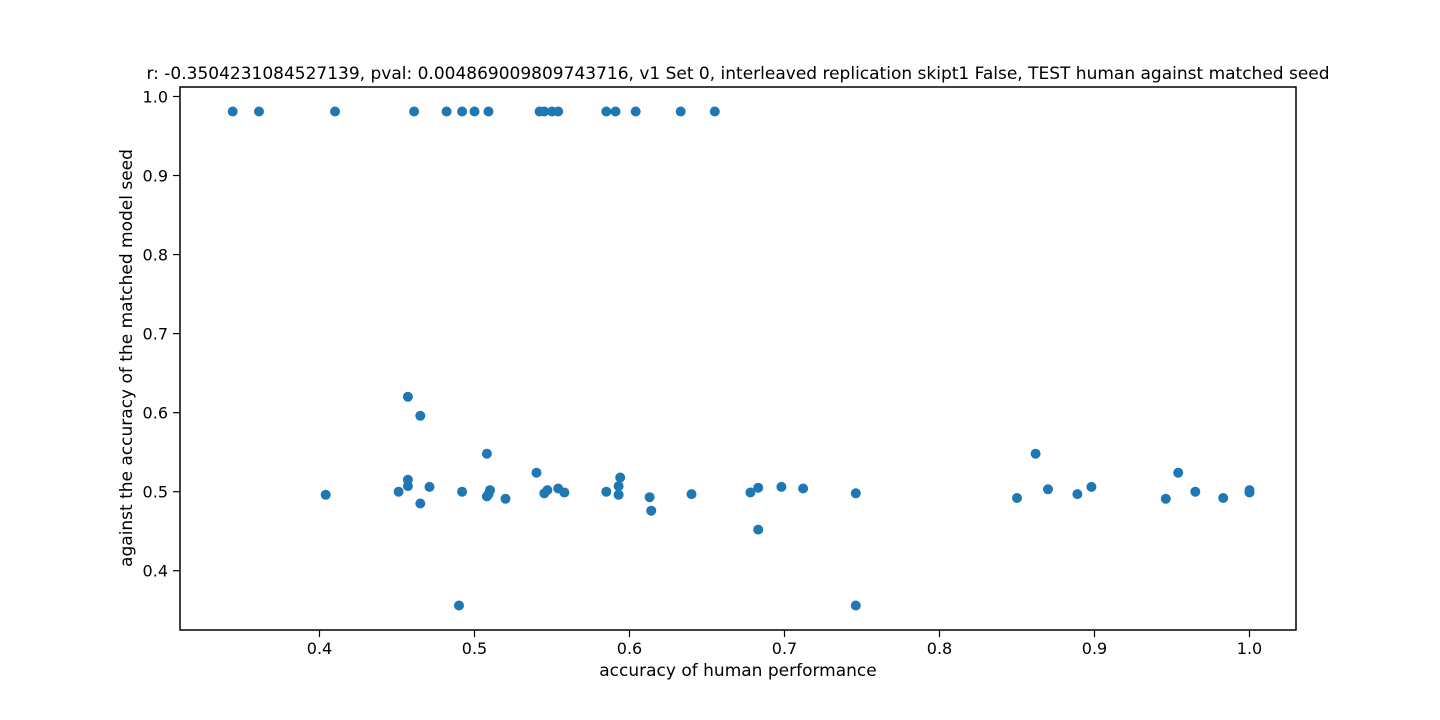 The image size is (1440, 720). I want to click on y-tick-label: 0.5, so click(155, 492).